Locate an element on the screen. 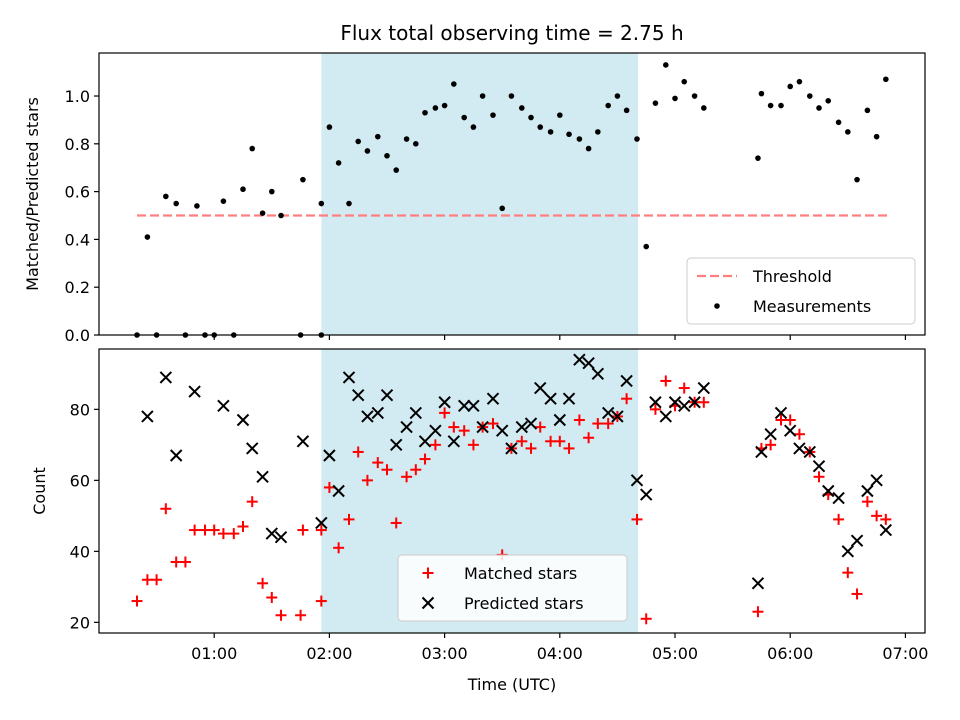 The image size is (960, 720). predicted-star-point-37-b is located at coordinates (569, 398).